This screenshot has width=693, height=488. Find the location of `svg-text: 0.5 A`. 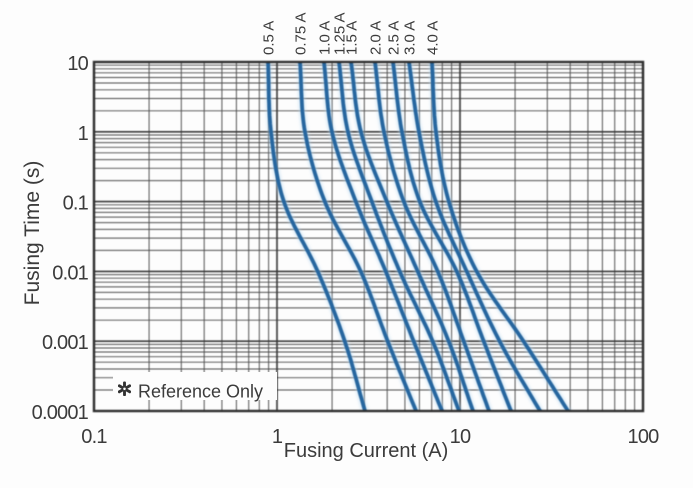

svg-text: 0.5 A is located at coordinates (269, 38).